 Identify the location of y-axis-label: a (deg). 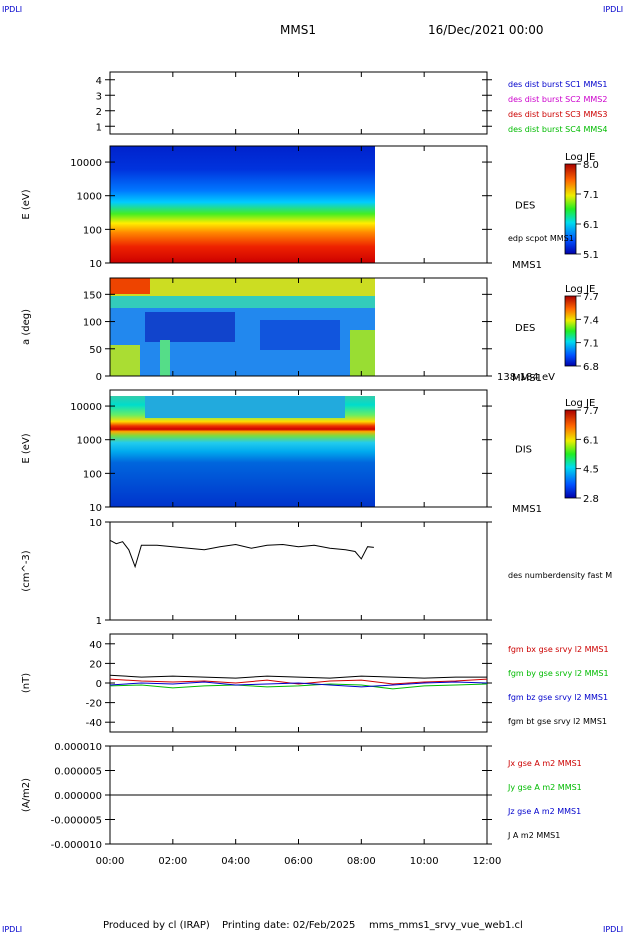
(26, 327).